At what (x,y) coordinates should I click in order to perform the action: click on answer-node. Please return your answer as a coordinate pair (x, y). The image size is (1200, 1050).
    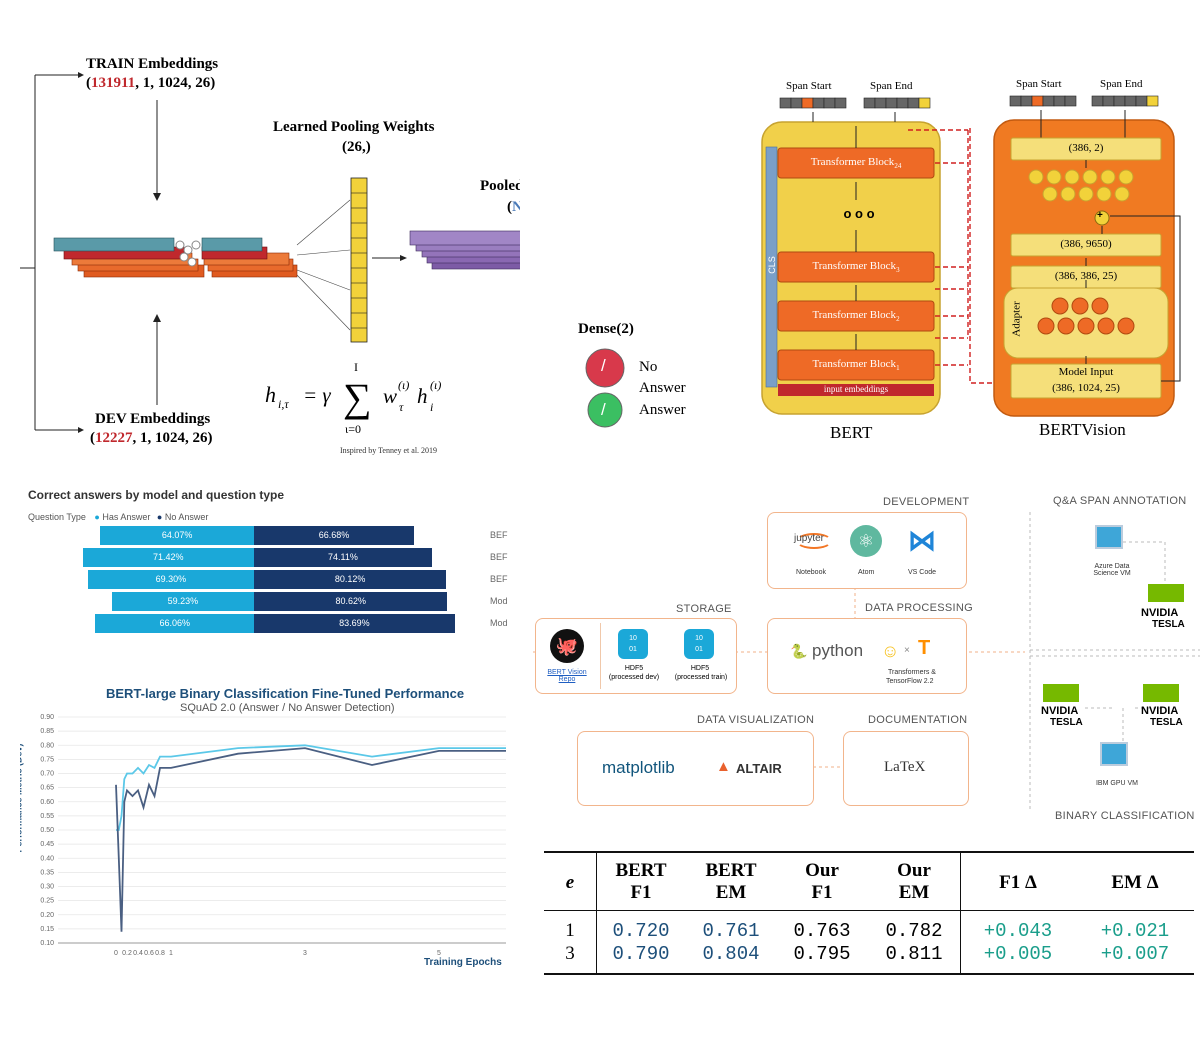
    Looking at the image, I should click on (605, 410).